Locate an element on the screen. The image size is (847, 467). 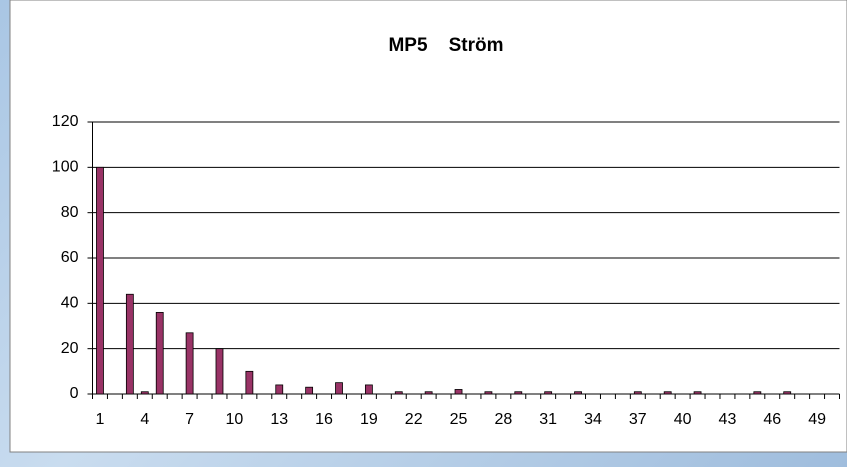
x-tick-label: 34 is located at coordinates (593, 419).